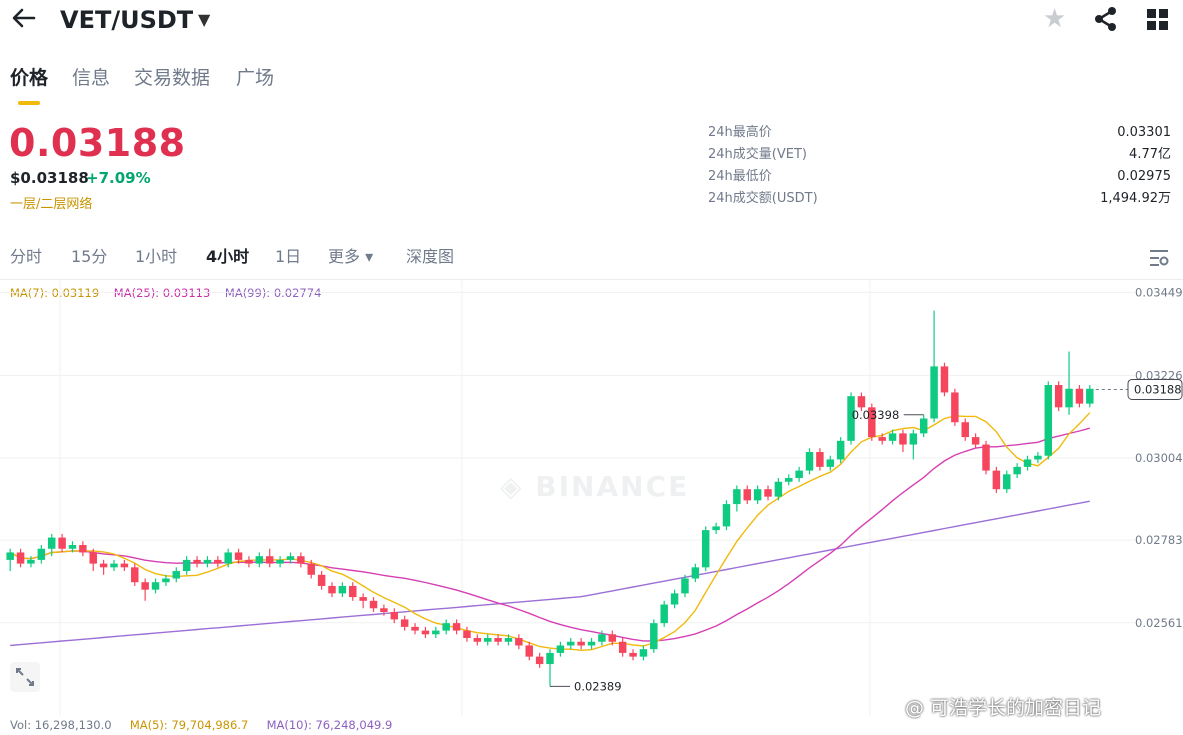  I want to click on interval-more: 更多 ▾, so click(351, 256).